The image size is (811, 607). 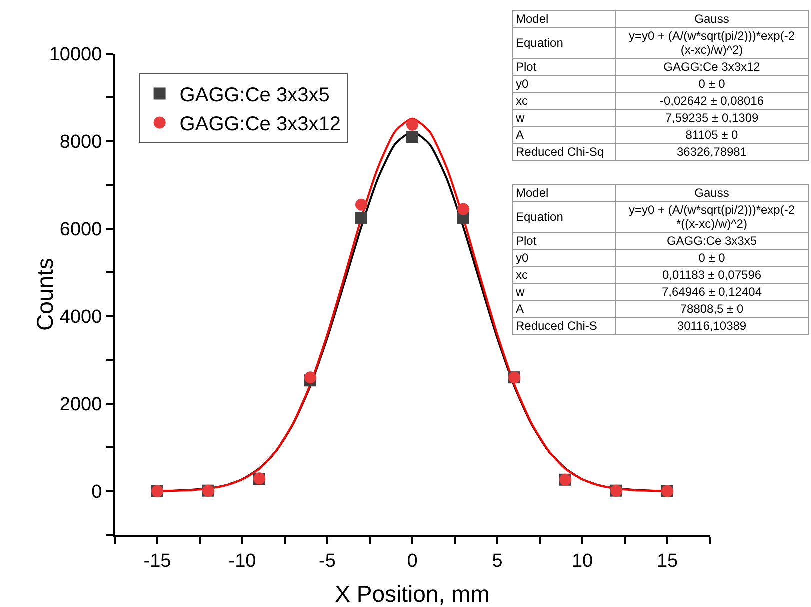 I want to click on y-axis-title: Counts, so click(x=45, y=294).